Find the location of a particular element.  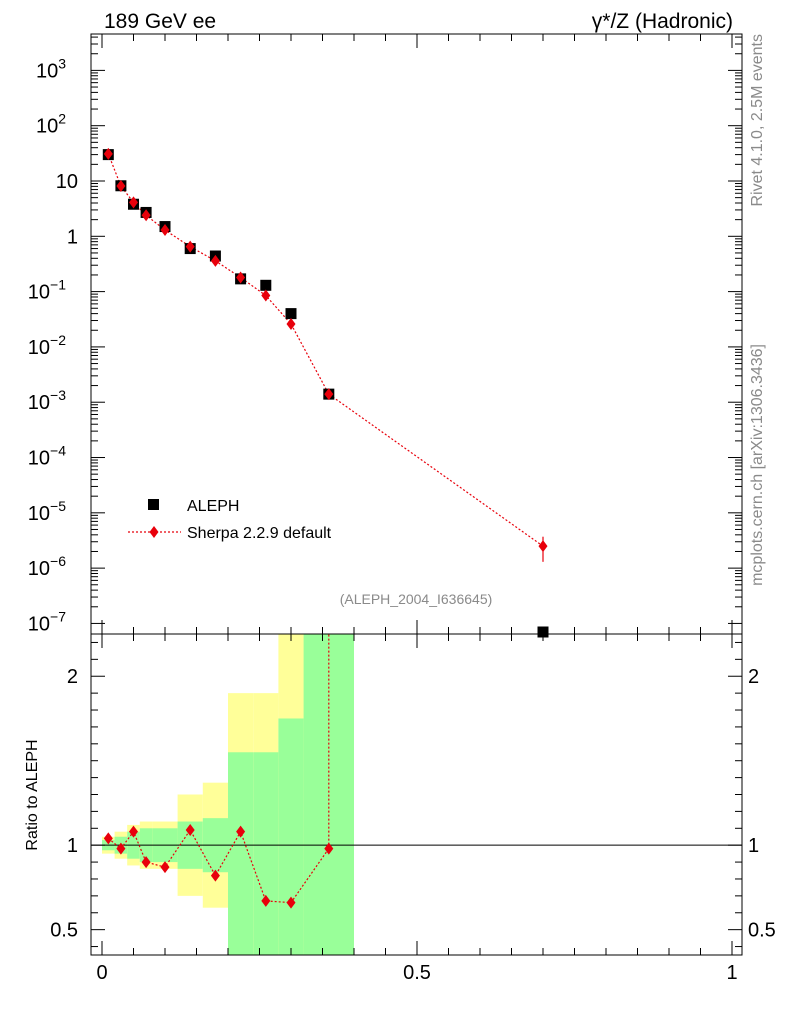

legend: ALEPH Sherpa 2.2.9 default is located at coordinates (230, 520).